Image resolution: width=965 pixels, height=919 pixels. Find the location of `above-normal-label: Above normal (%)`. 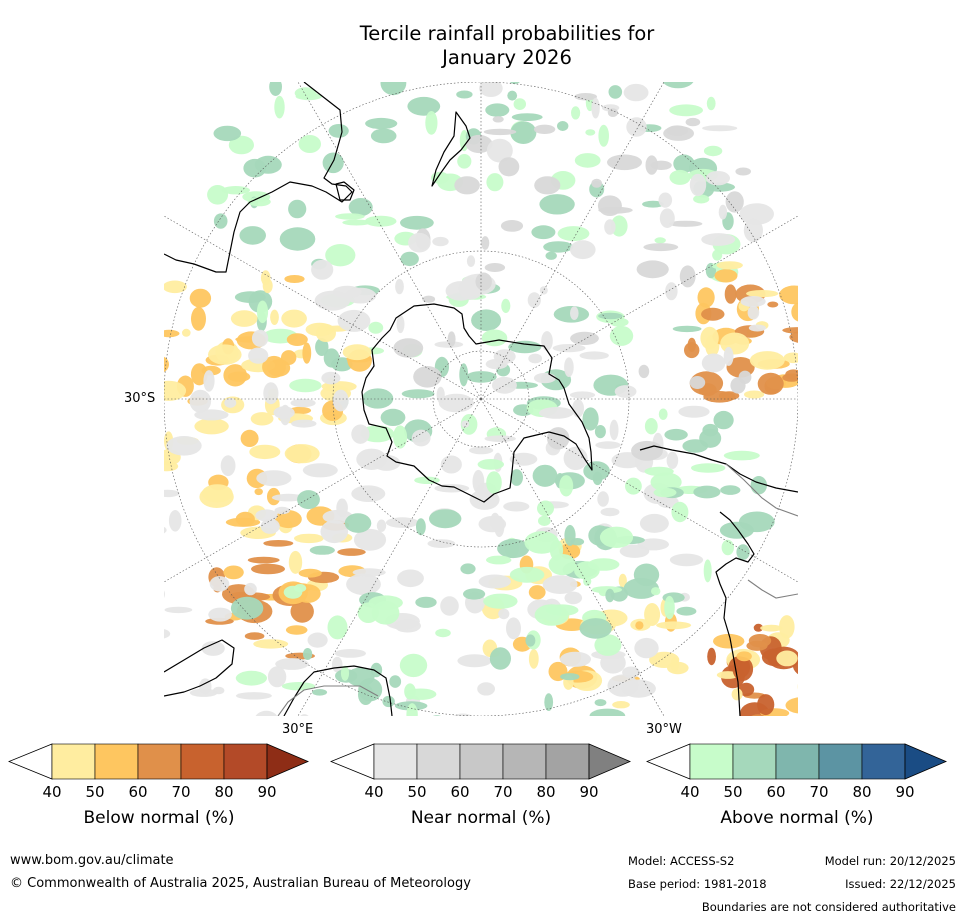

above-normal-label: Above normal (%) is located at coordinates (797, 818).